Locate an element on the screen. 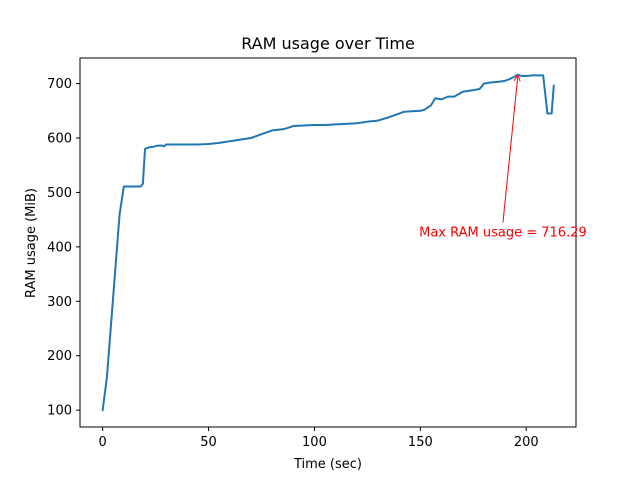 The width and height of the screenshot is (640, 480). x-tick-label: 0 is located at coordinates (103, 442).